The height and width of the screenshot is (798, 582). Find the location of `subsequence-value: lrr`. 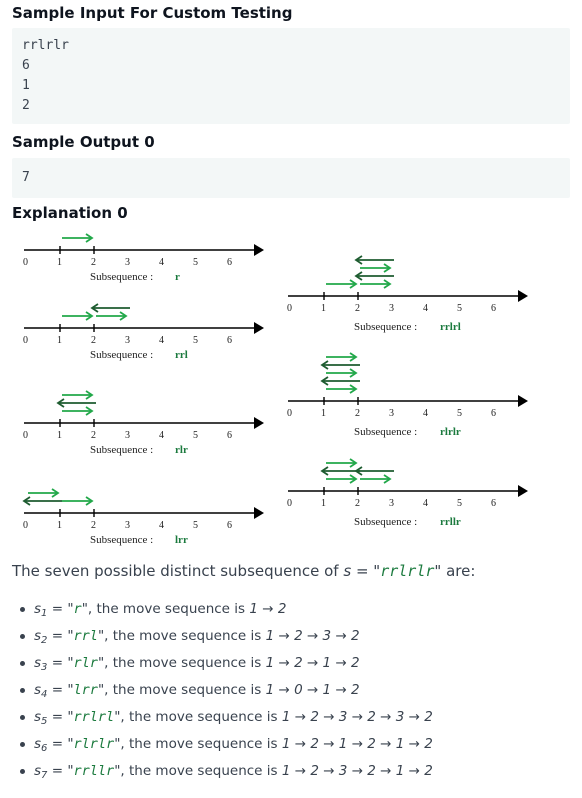

subsequence-value: lrr is located at coordinates (181, 540).